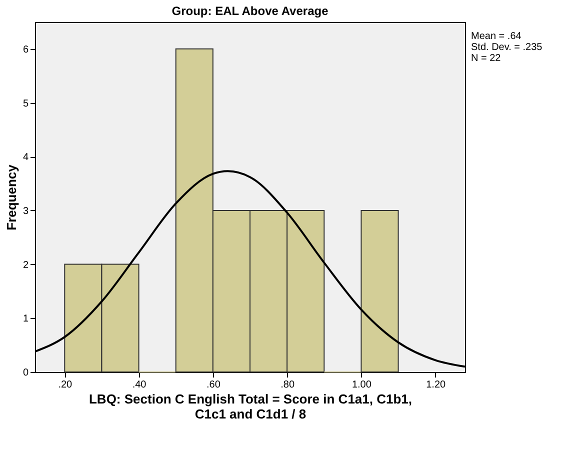  What do you see at coordinates (213, 385) in the screenshot?
I see `x-tick-label: .60` at bounding box center [213, 385].